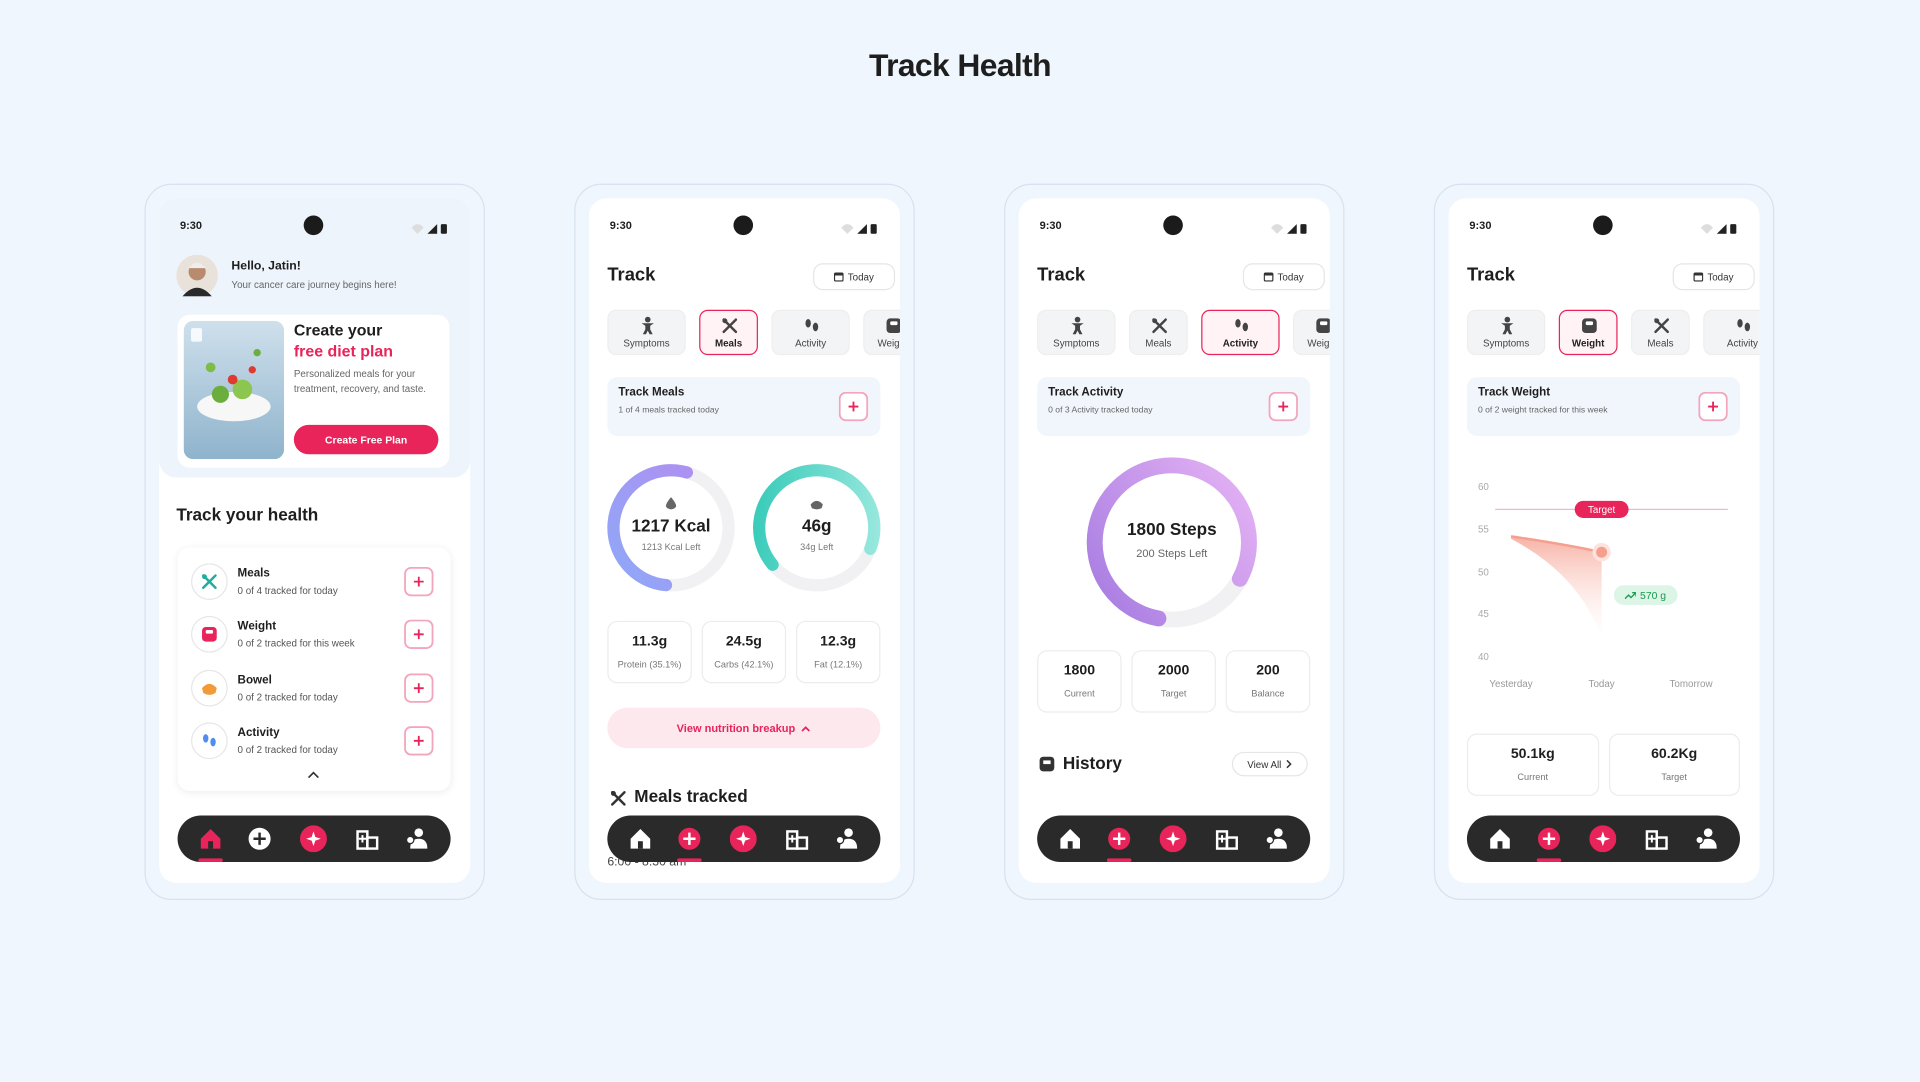 The width and height of the screenshot is (1920, 1082). Describe the element at coordinates (1158, 343) in the screenshot. I see `tab-label: Meals` at that location.